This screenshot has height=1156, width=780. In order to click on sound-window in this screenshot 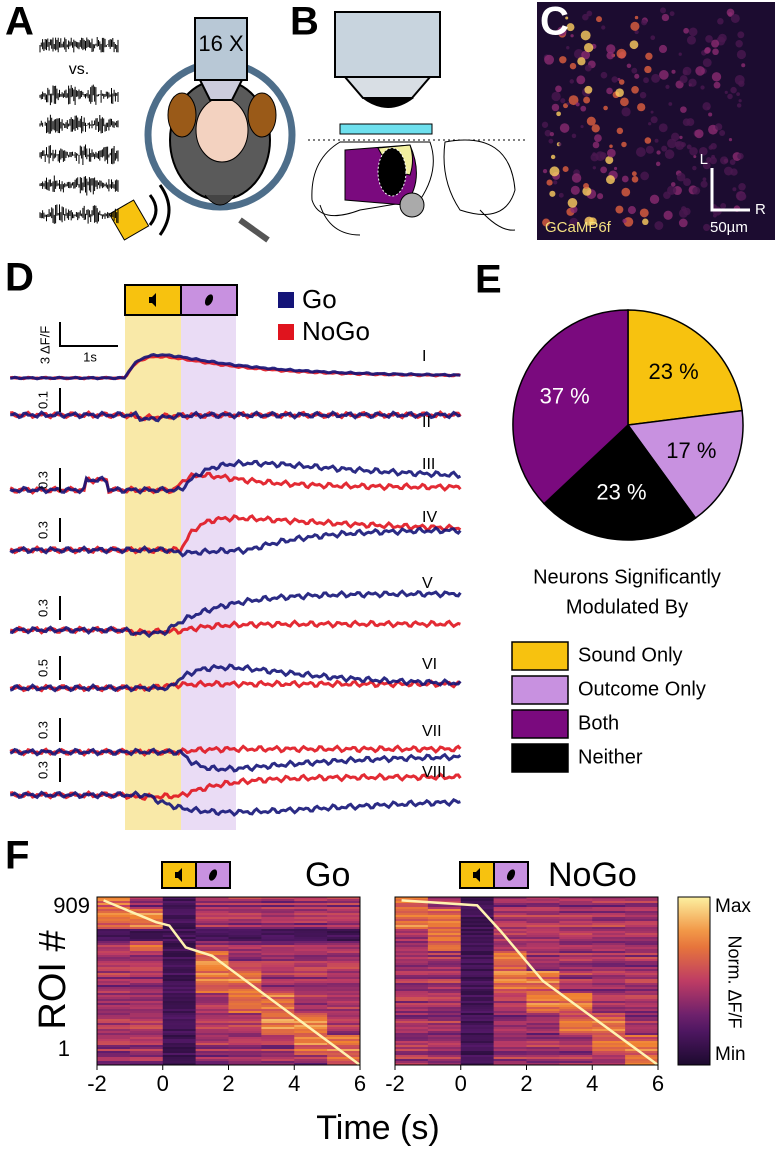, I will do `click(153, 572)`.